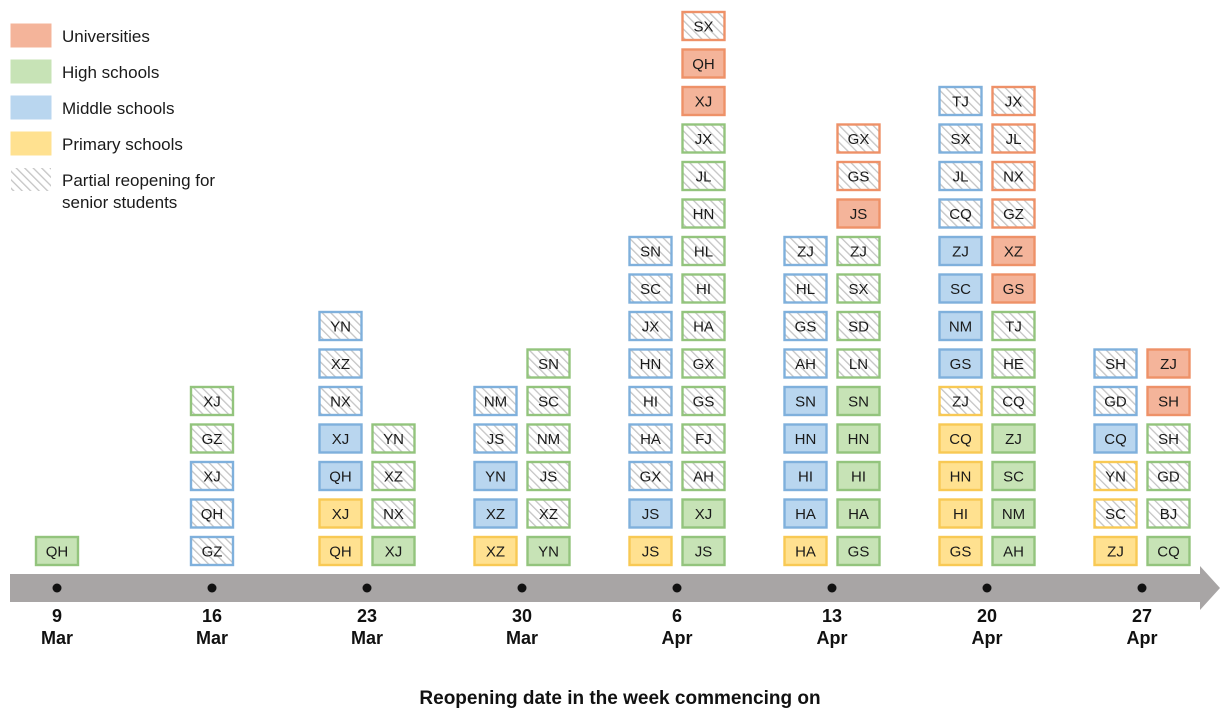 The height and width of the screenshot is (720, 1221). Describe the element at coordinates (703, 251) in the screenshot. I see `school-block: HL` at that location.